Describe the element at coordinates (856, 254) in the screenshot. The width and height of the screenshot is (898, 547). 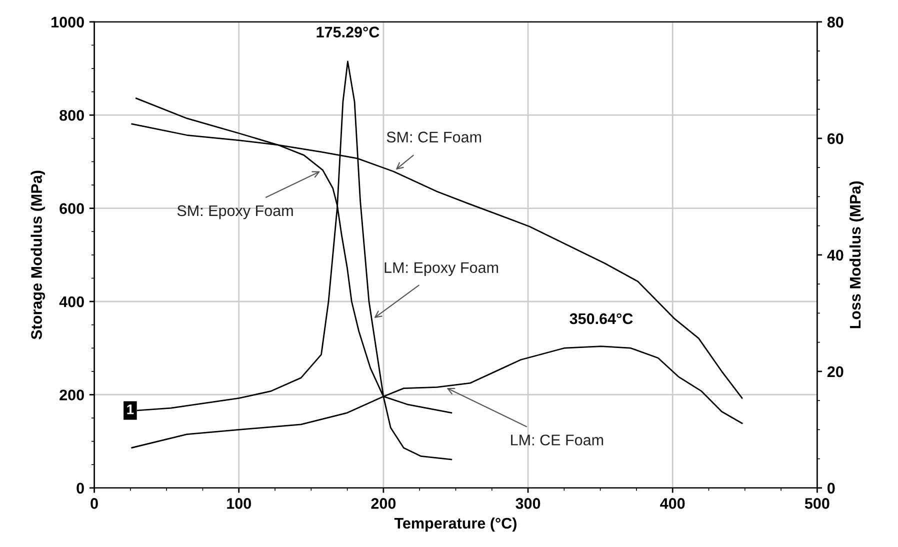
I see `y2-axis-title: Loss Modulus (MPa)` at that location.